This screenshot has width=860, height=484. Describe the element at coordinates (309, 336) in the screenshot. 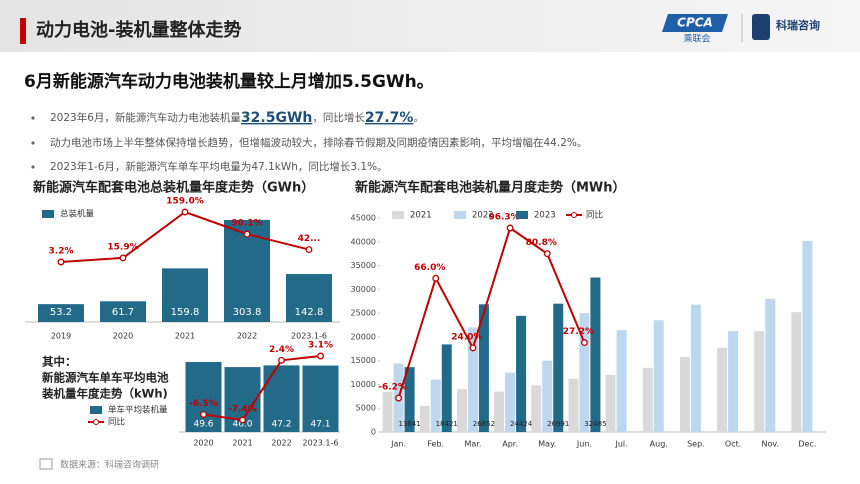

I see `x-tick-label: 2023.1-6` at that location.